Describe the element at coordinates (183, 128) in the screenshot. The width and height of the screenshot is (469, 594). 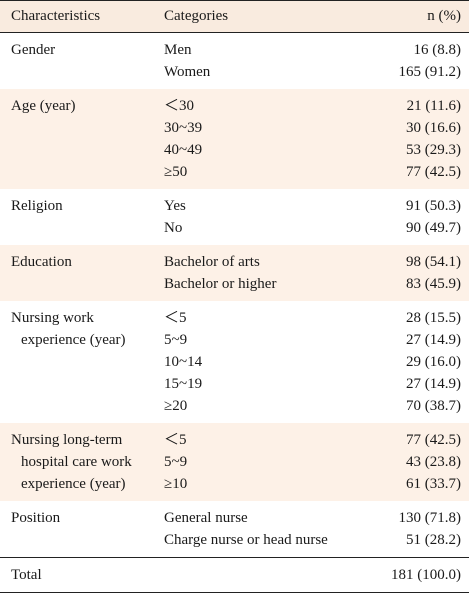
I see `category-cell: 30~39` at that location.